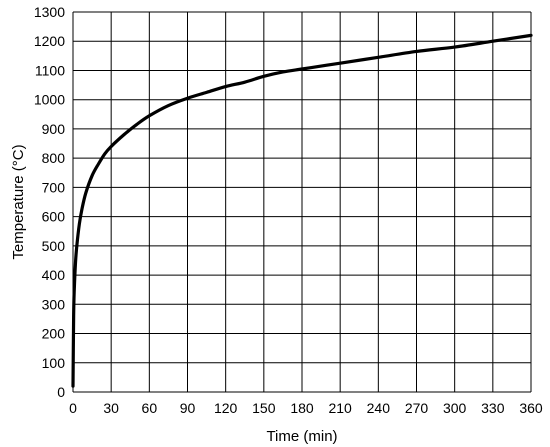 Image resolution: width=550 pixels, height=447 pixels. I want to click on x-tick-label: 90, so click(188, 408).